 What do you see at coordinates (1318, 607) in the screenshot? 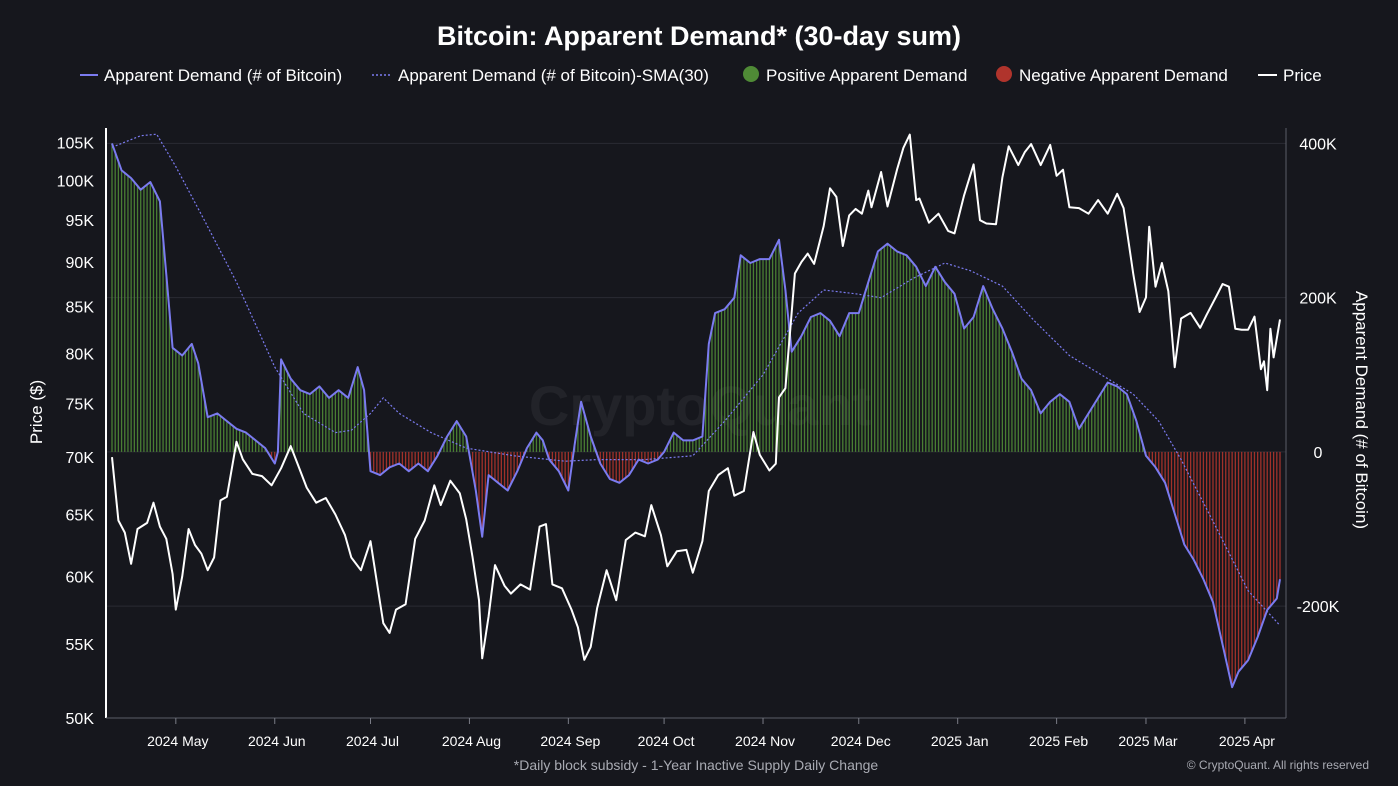
I see `right-tick-label: -200K` at bounding box center [1318, 607].